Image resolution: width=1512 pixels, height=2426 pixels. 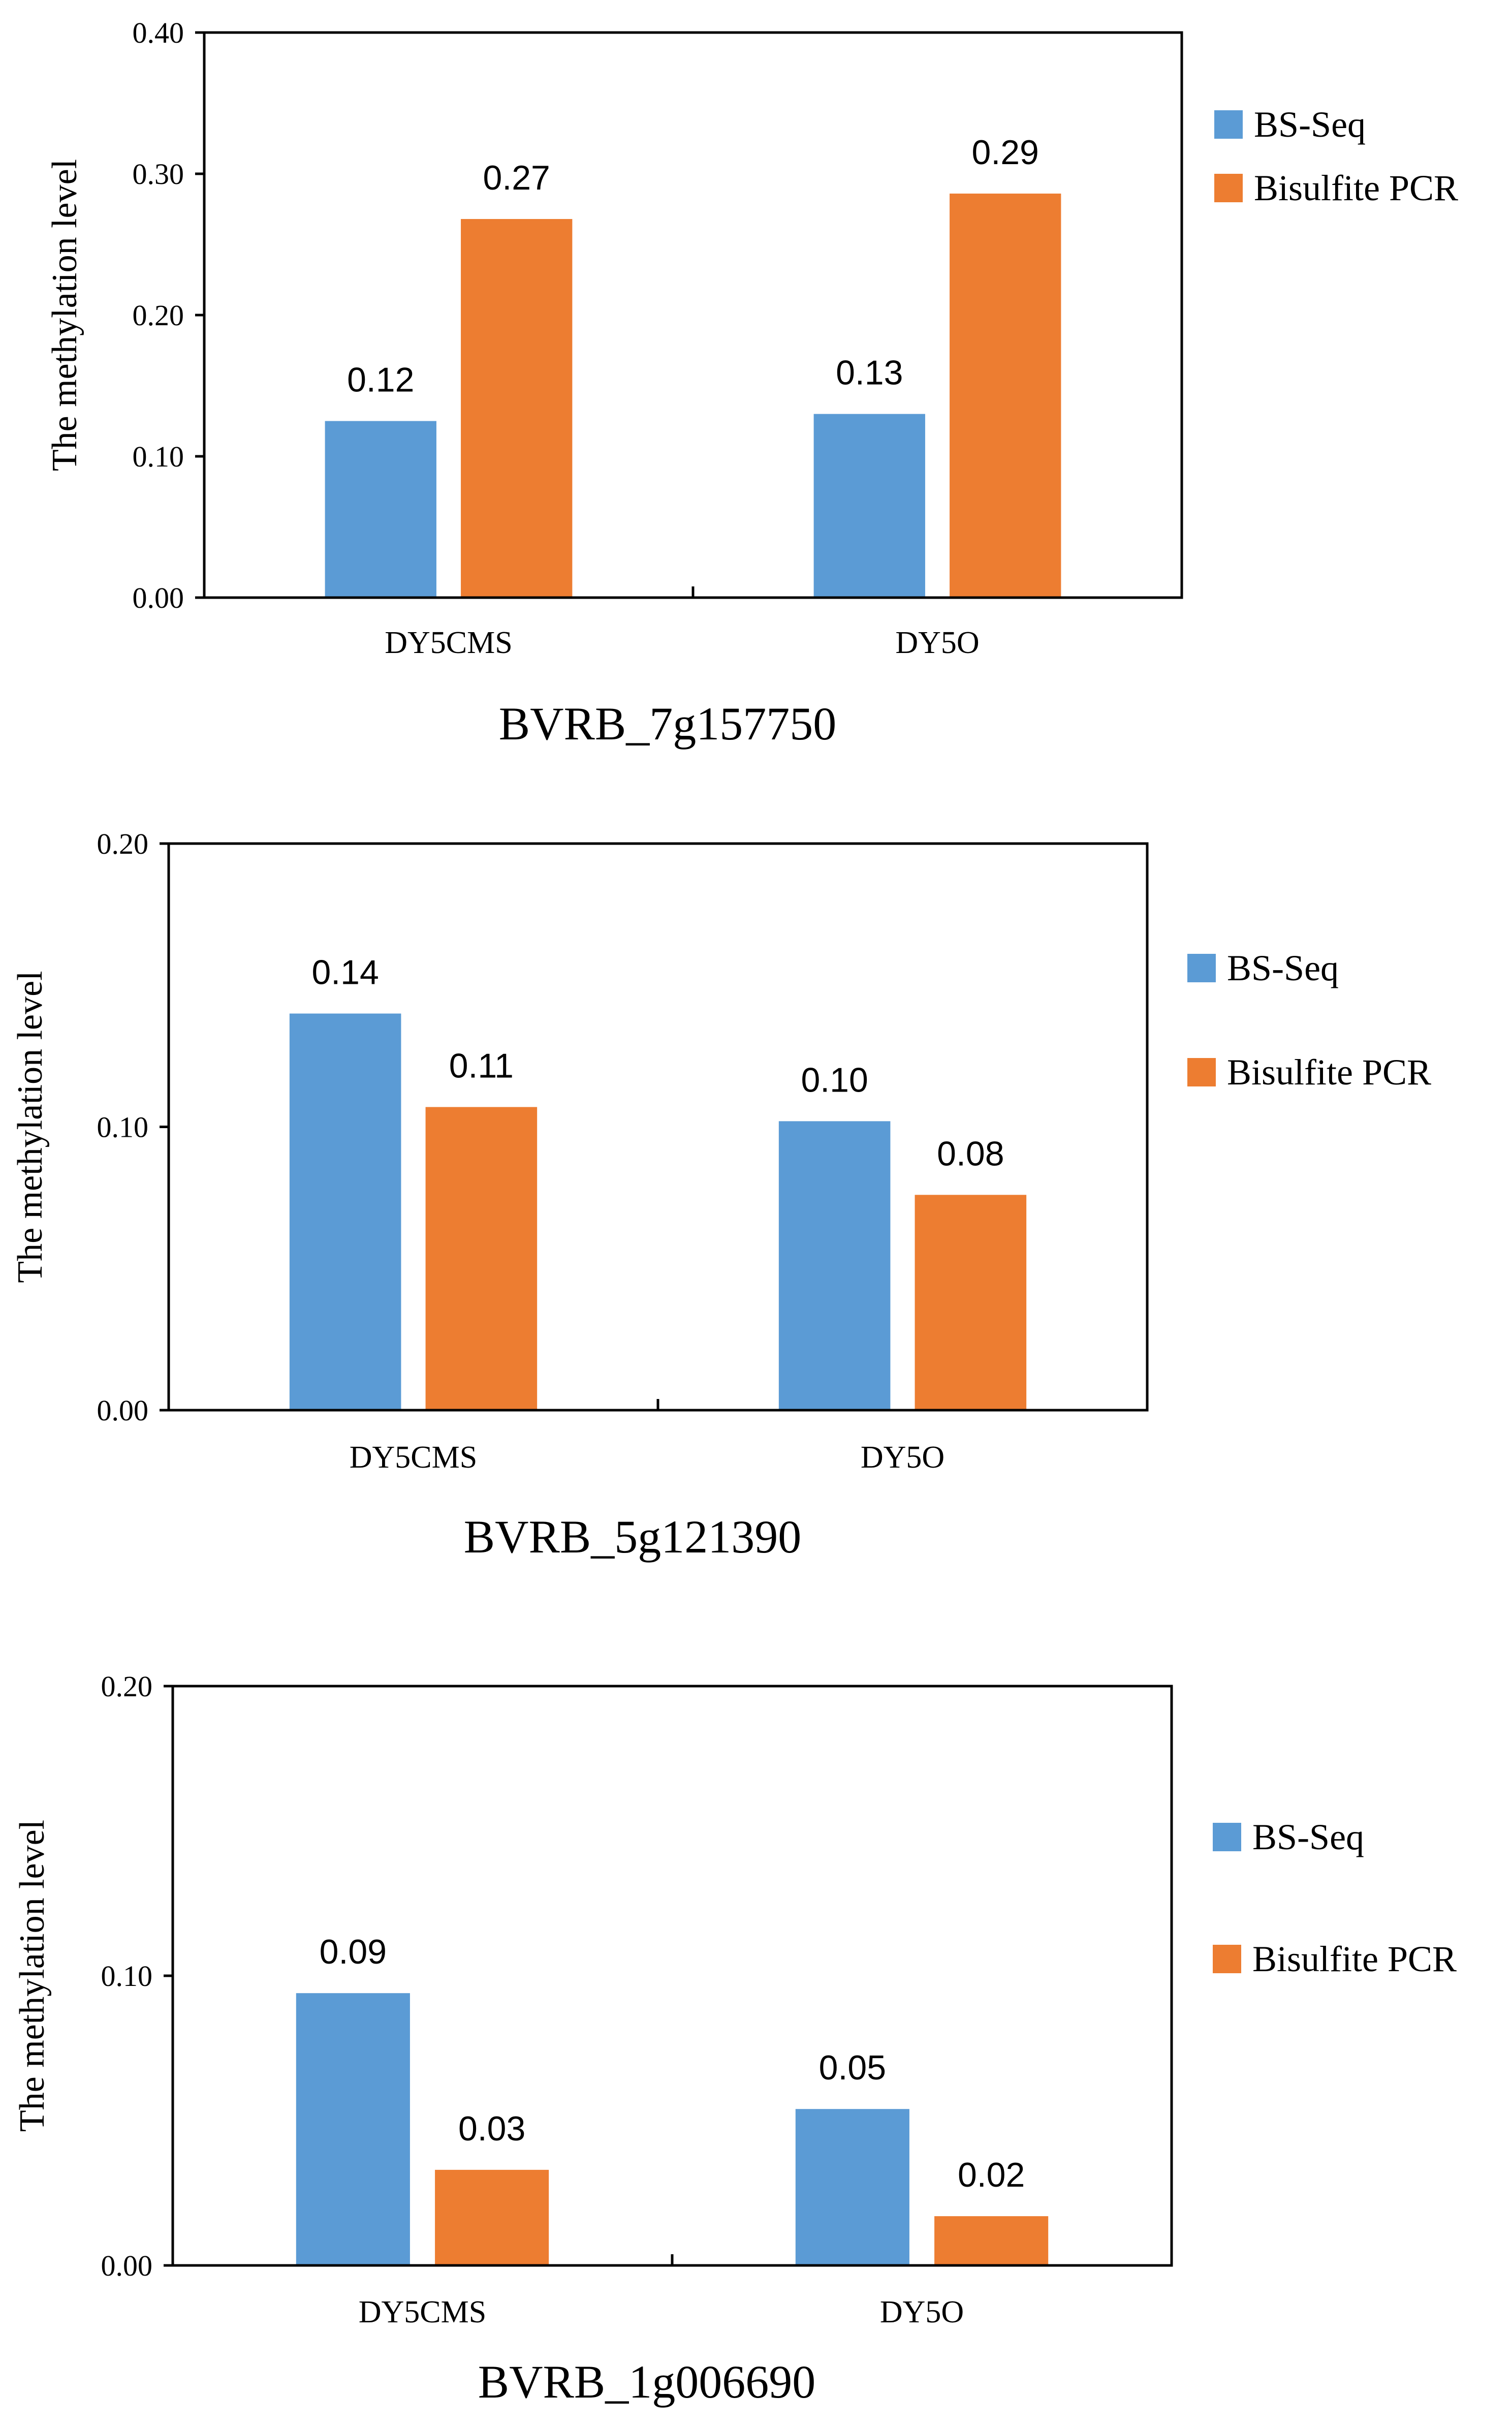 I want to click on chart-title: BVRB_5g121390, so click(x=633, y=1537).